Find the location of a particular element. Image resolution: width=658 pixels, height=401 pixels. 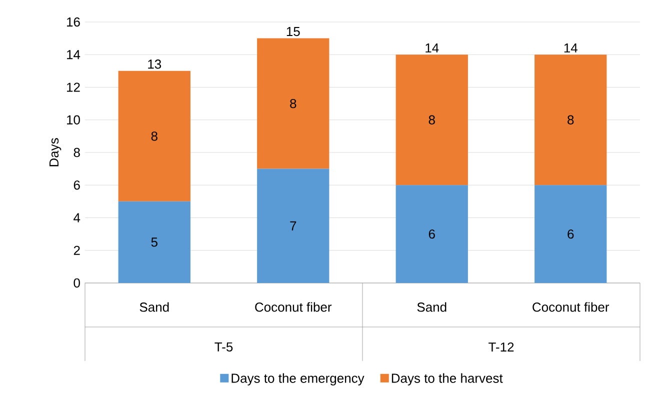

data-label: 5 is located at coordinates (154, 242).